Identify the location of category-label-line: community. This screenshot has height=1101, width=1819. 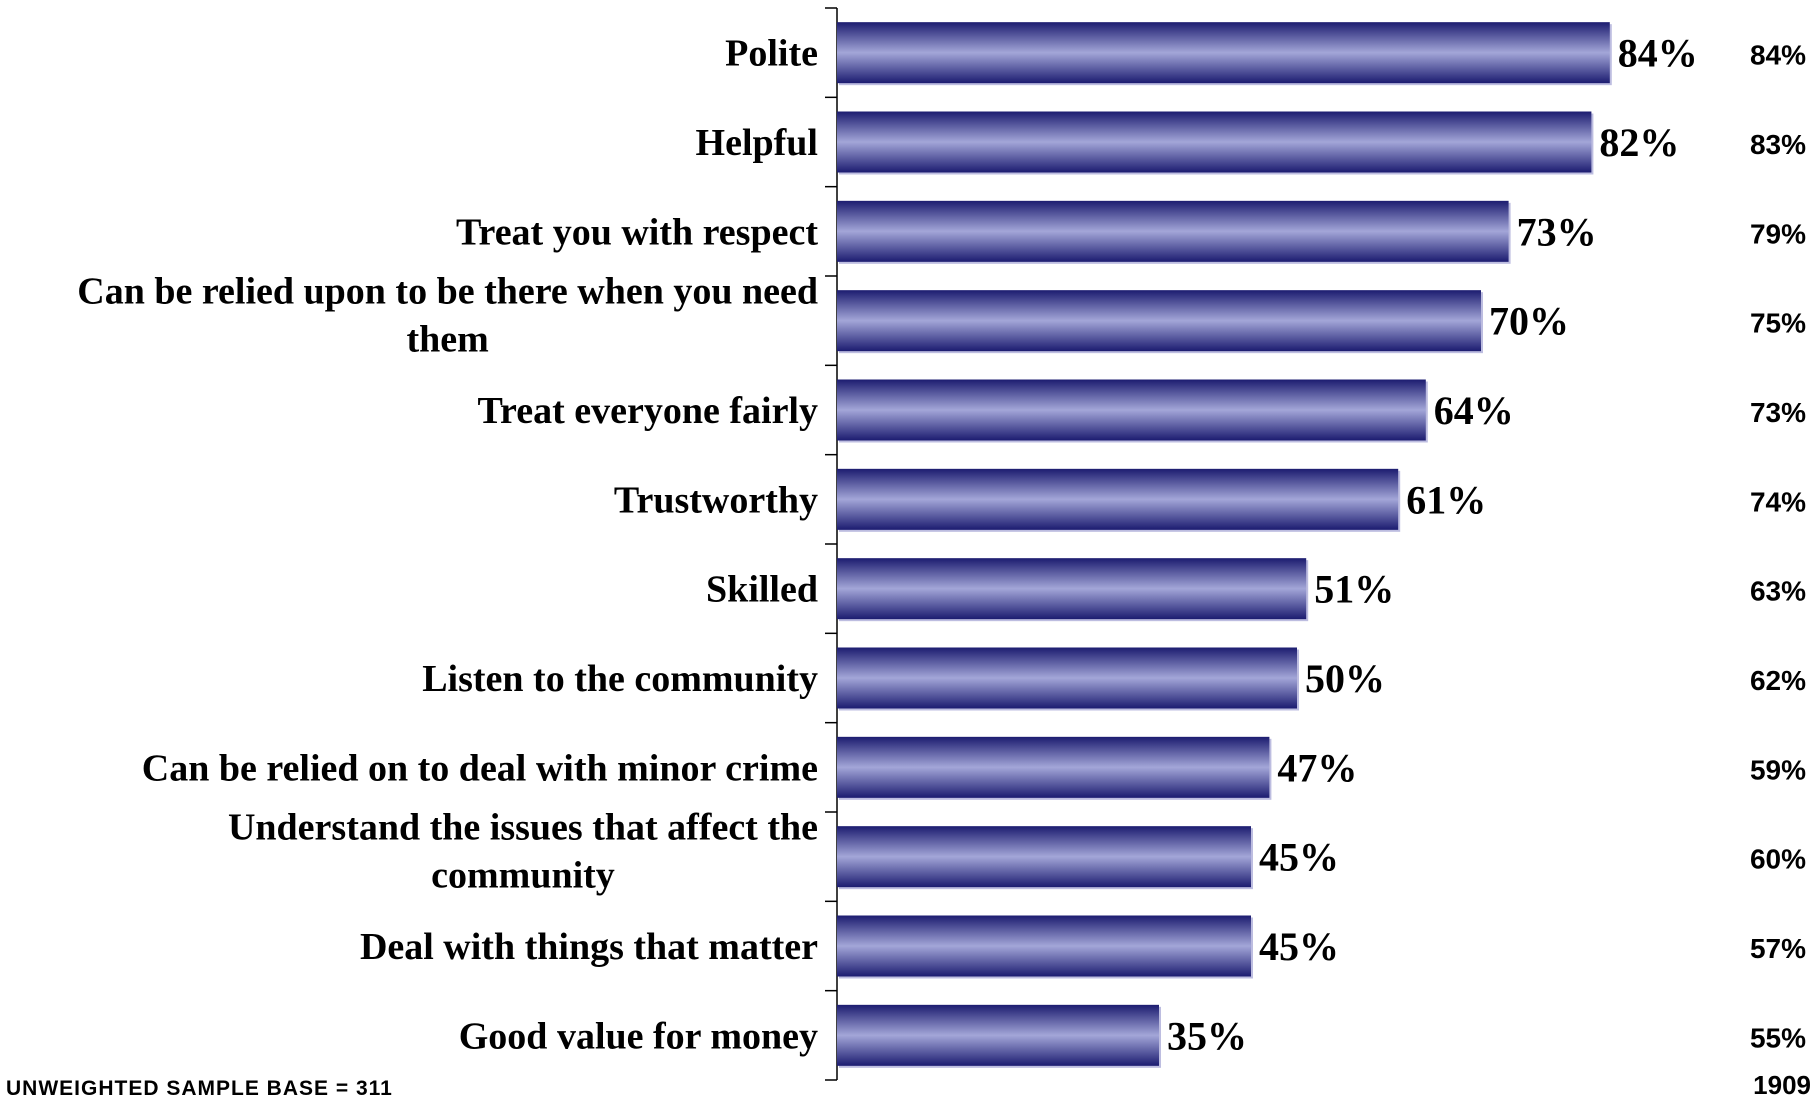
(523, 876).